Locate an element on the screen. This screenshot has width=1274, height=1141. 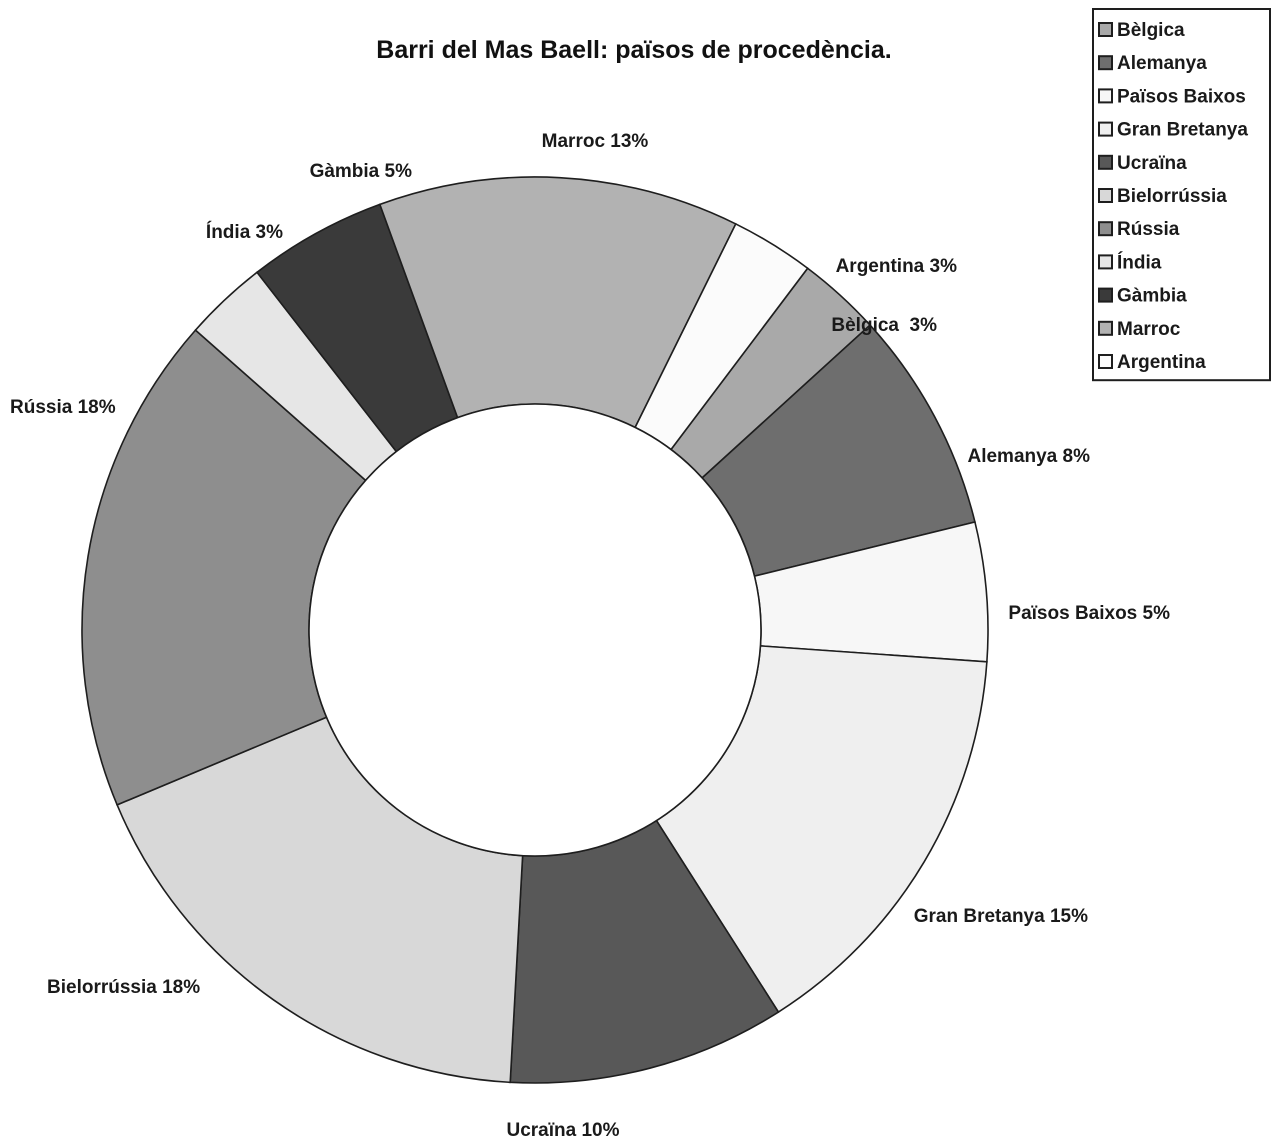
legend-swatch-alemanya is located at coordinates (1105, 63).